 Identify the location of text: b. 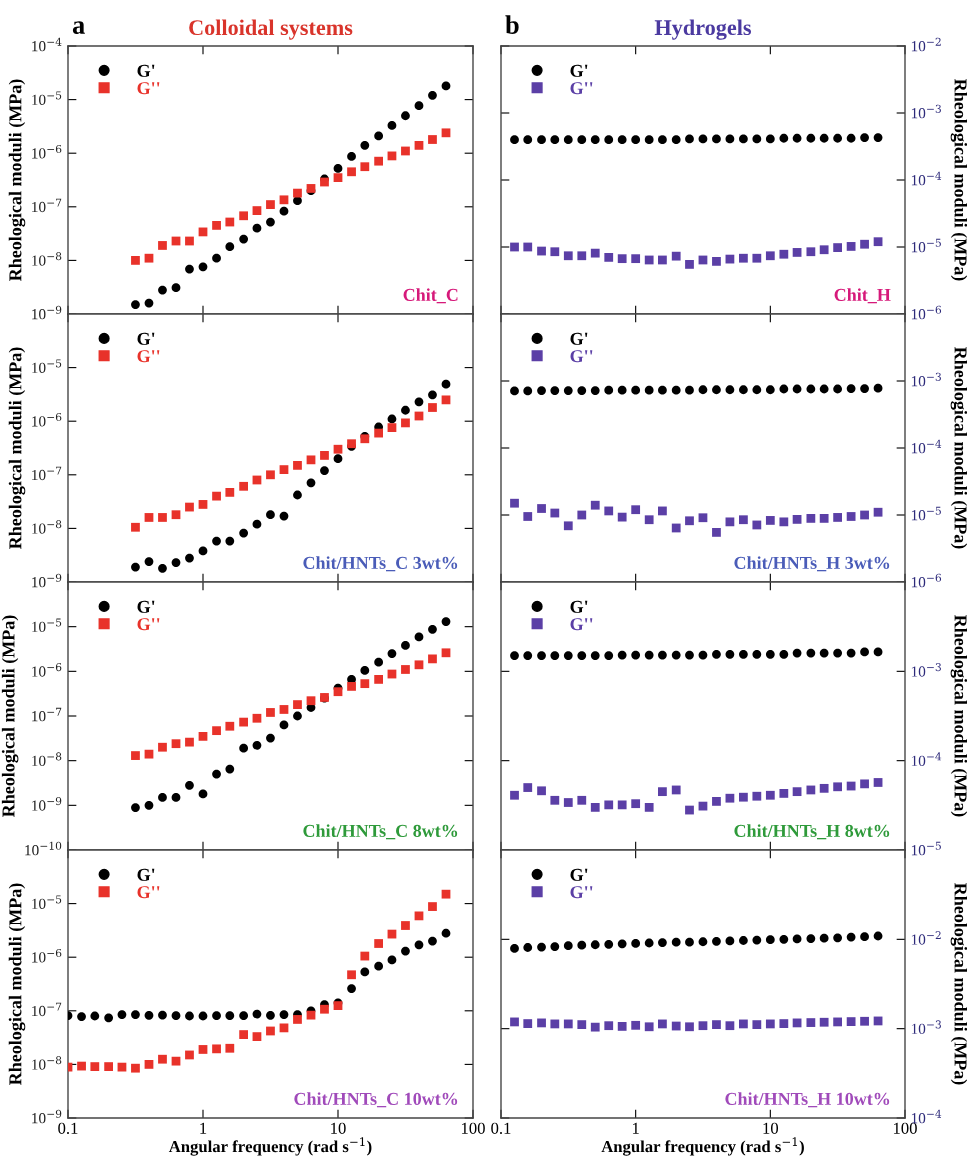
(512, 24).